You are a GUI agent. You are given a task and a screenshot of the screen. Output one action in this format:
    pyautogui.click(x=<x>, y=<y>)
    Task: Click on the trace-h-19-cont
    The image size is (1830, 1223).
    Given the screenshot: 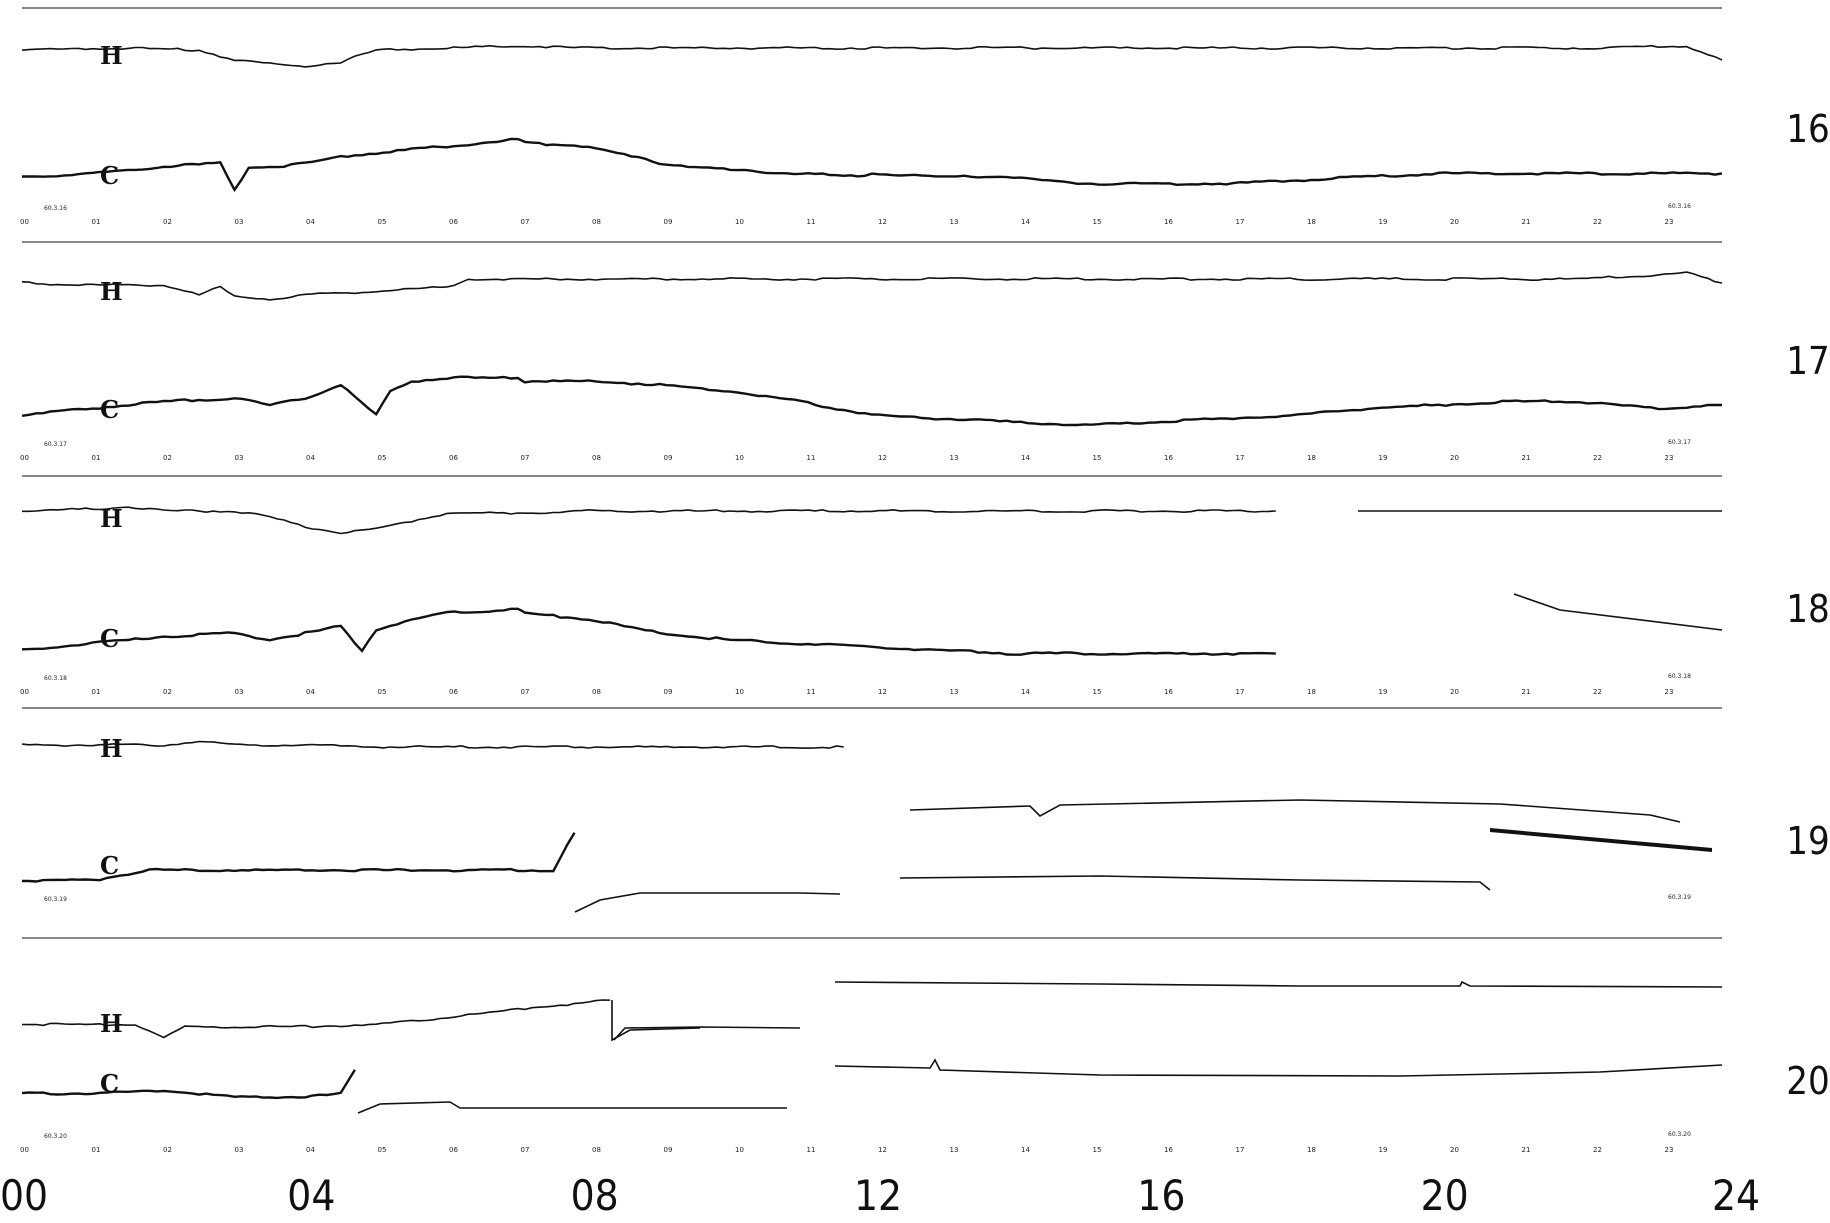 What is the action you would take?
    pyautogui.click(x=1295, y=811)
    